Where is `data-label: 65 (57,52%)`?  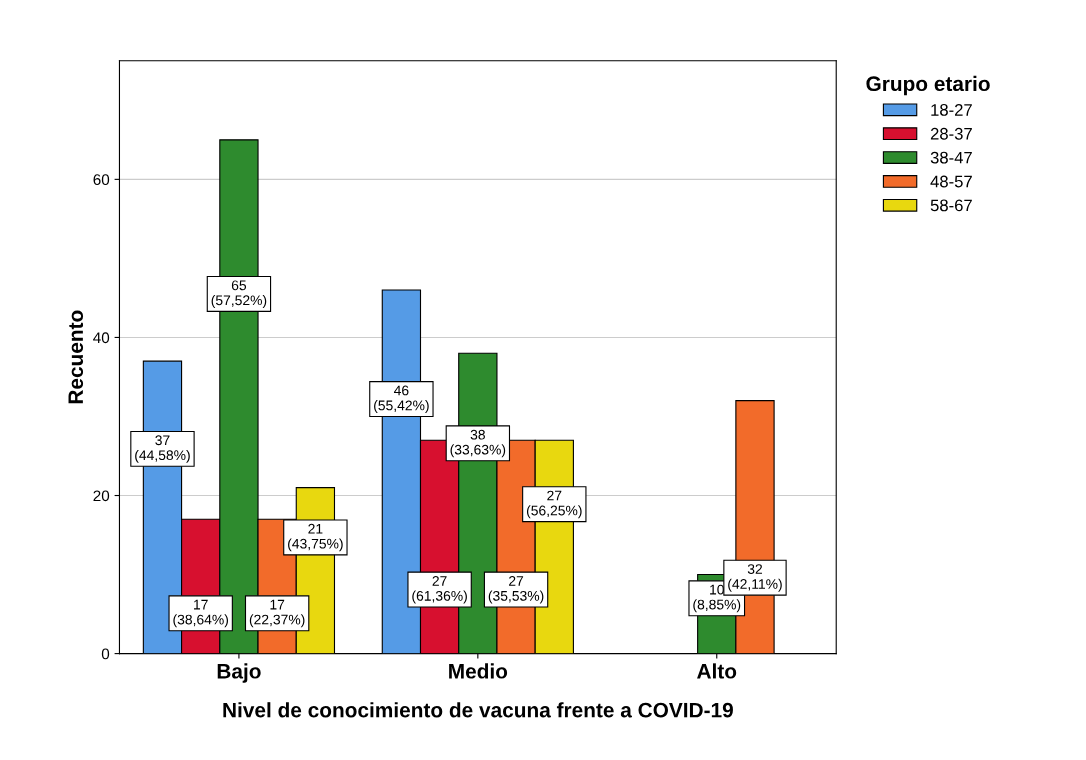
data-label: 65 (57,52%) is located at coordinates (239, 294).